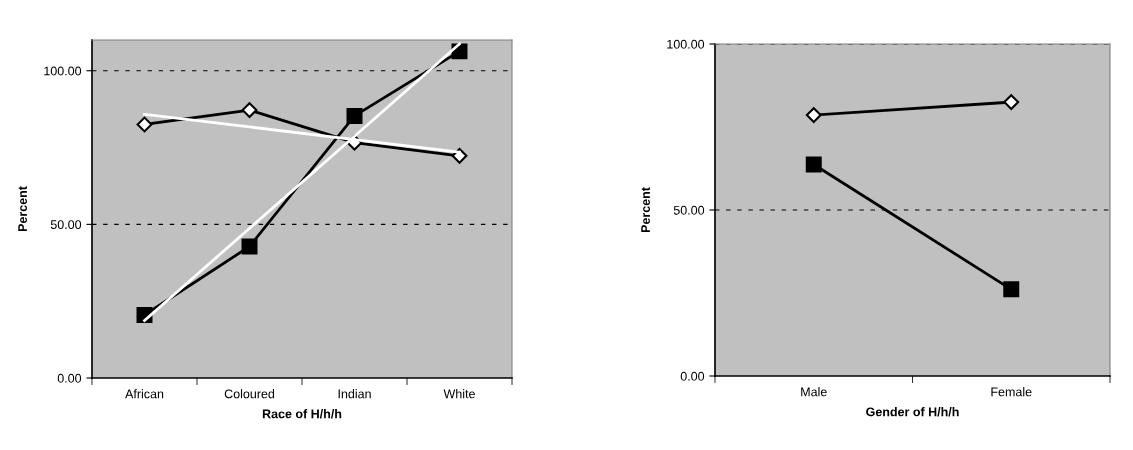 This screenshot has height=450, width=1133. Describe the element at coordinates (1011, 392) in the screenshot. I see `x-tick-label: Female` at that location.